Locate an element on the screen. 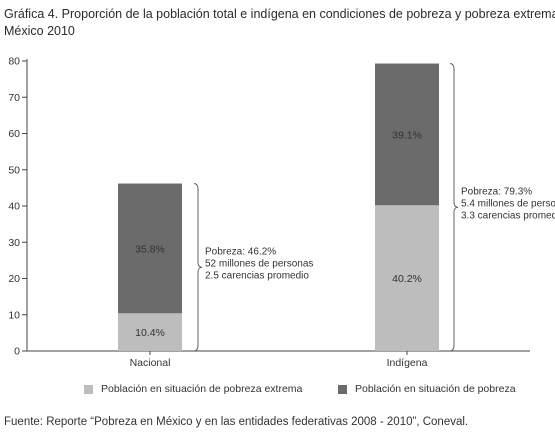 Image resolution: width=555 pixels, height=438 pixels. legend-item-poverty: Población en situación de pobreza is located at coordinates (427, 389).